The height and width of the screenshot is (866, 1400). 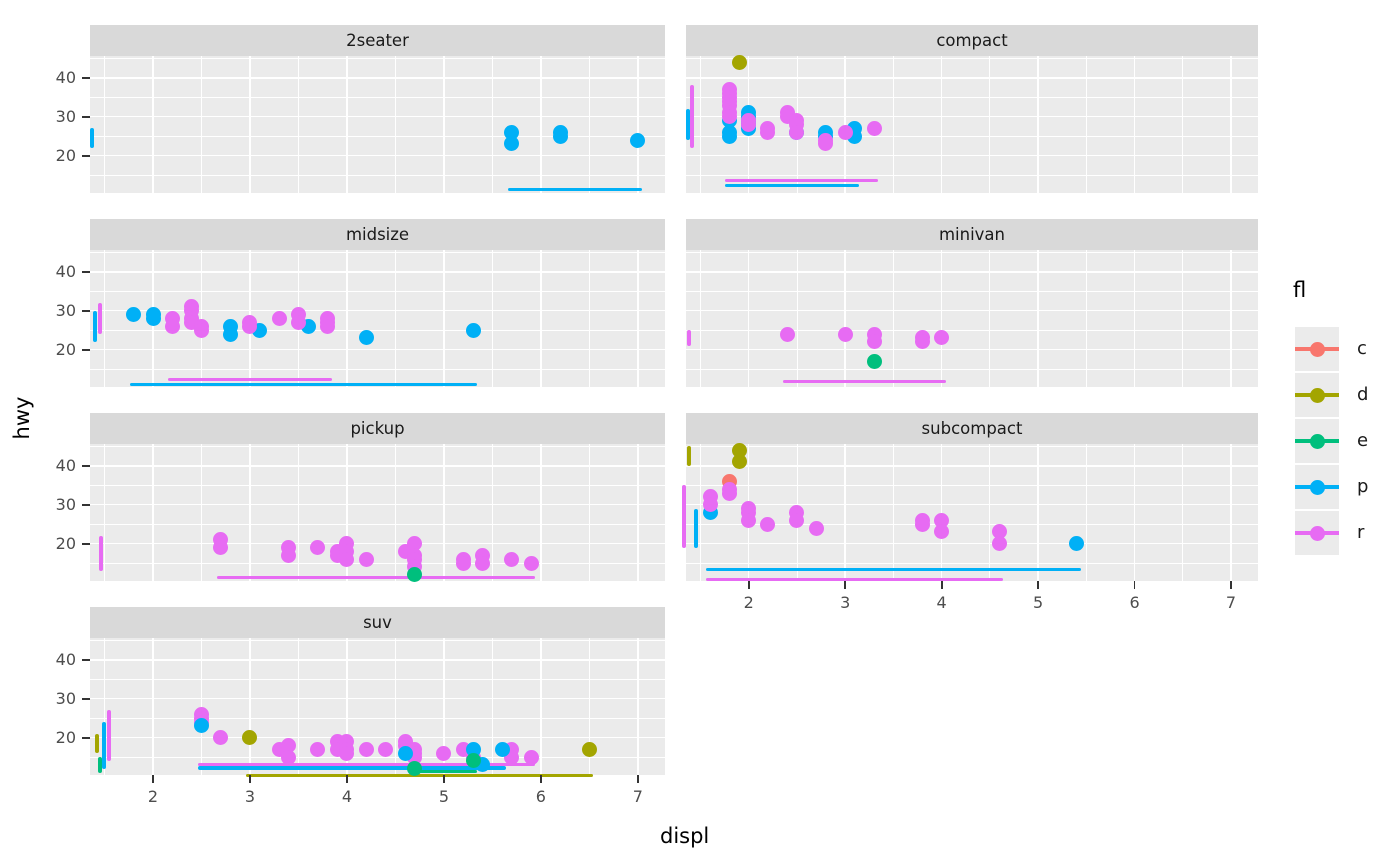 What do you see at coordinates (377, 234) in the screenshot?
I see `facet-title: midsize` at bounding box center [377, 234].